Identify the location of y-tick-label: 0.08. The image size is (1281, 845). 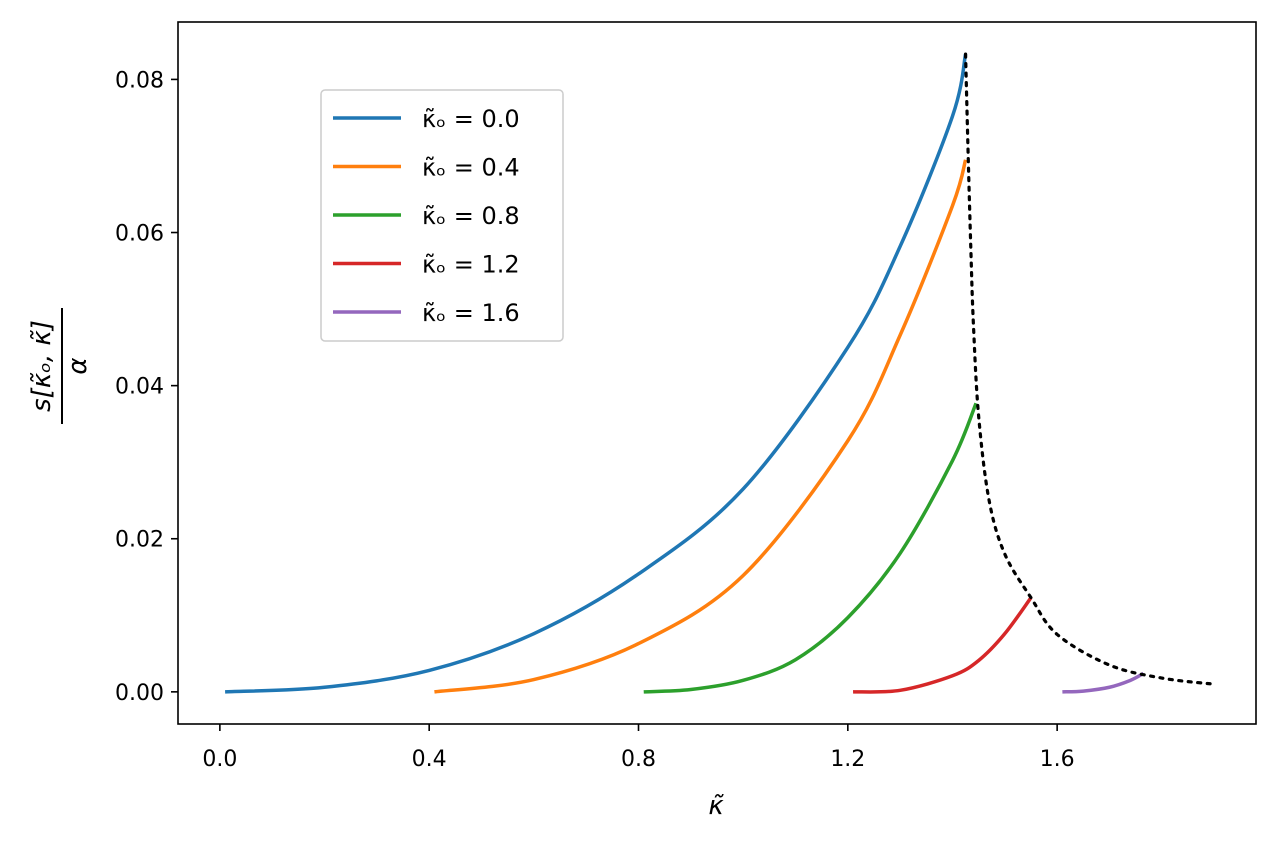
(139, 80).